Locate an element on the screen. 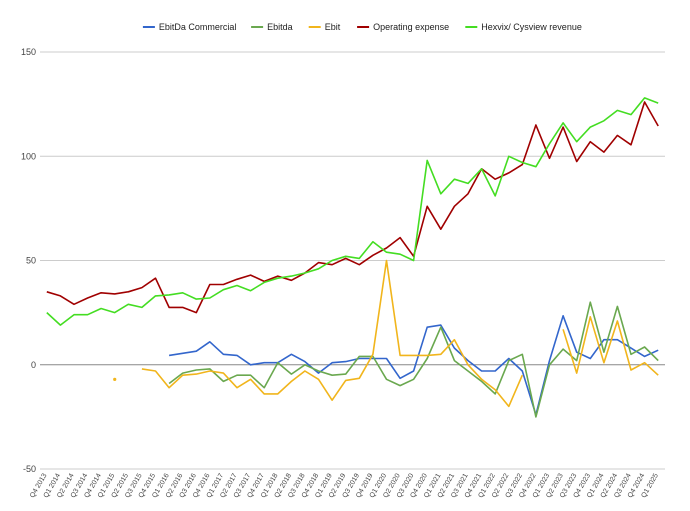 This screenshot has height=511, width=690. series-line-ebit is located at coordinates (610, 345).